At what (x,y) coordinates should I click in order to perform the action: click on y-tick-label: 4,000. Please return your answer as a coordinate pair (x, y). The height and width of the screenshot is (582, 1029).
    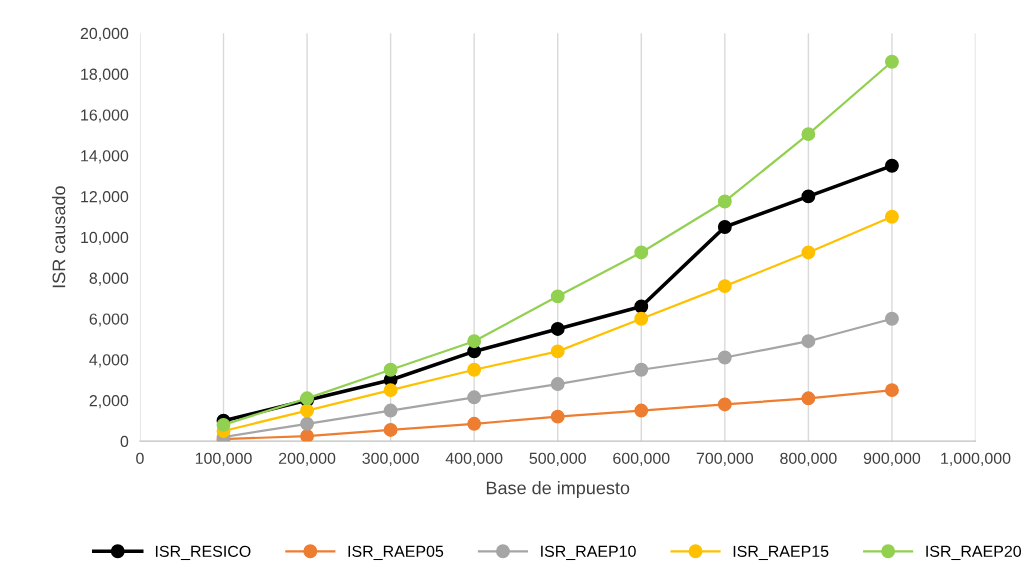
    Looking at the image, I should click on (109, 361).